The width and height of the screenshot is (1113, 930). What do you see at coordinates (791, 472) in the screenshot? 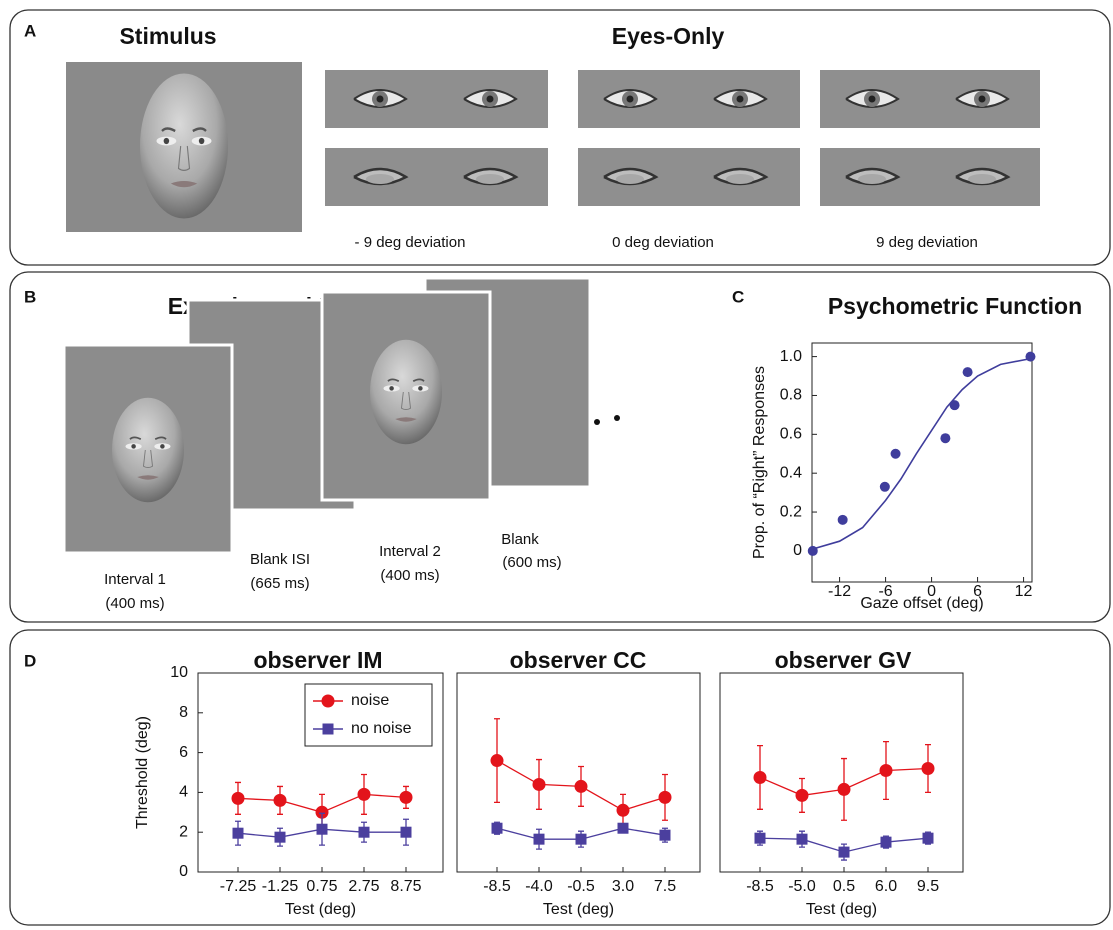
I see `y-tick-label: 0.4` at bounding box center [791, 472].